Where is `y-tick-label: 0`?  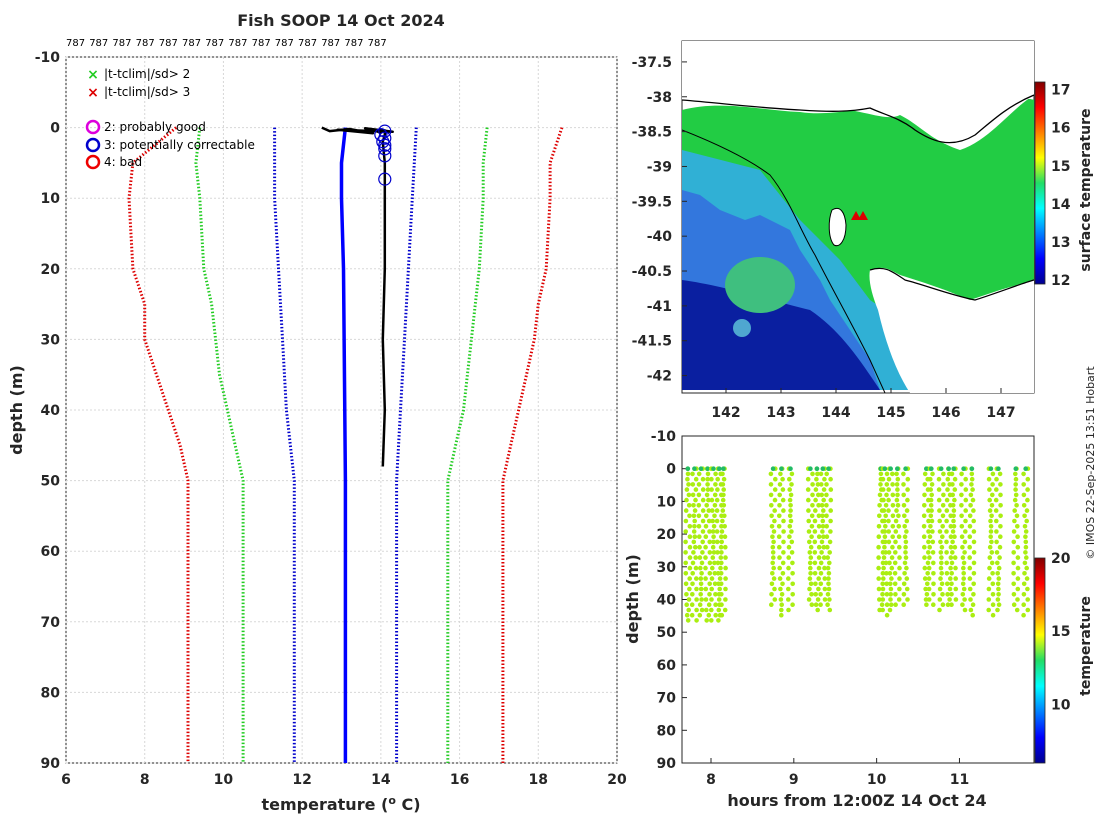 y-tick-label: 0 is located at coordinates (55, 129).